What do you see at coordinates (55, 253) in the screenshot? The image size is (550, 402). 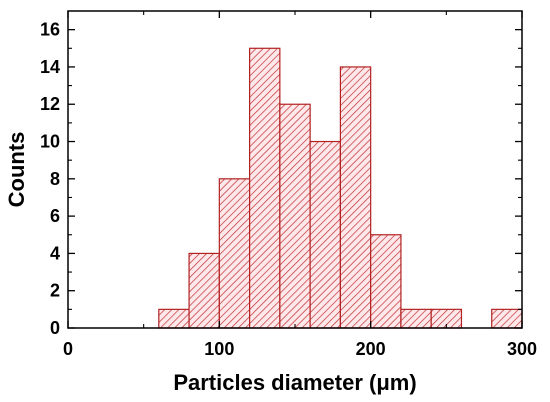 I see `y-tick-label: 4` at bounding box center [55, 253].